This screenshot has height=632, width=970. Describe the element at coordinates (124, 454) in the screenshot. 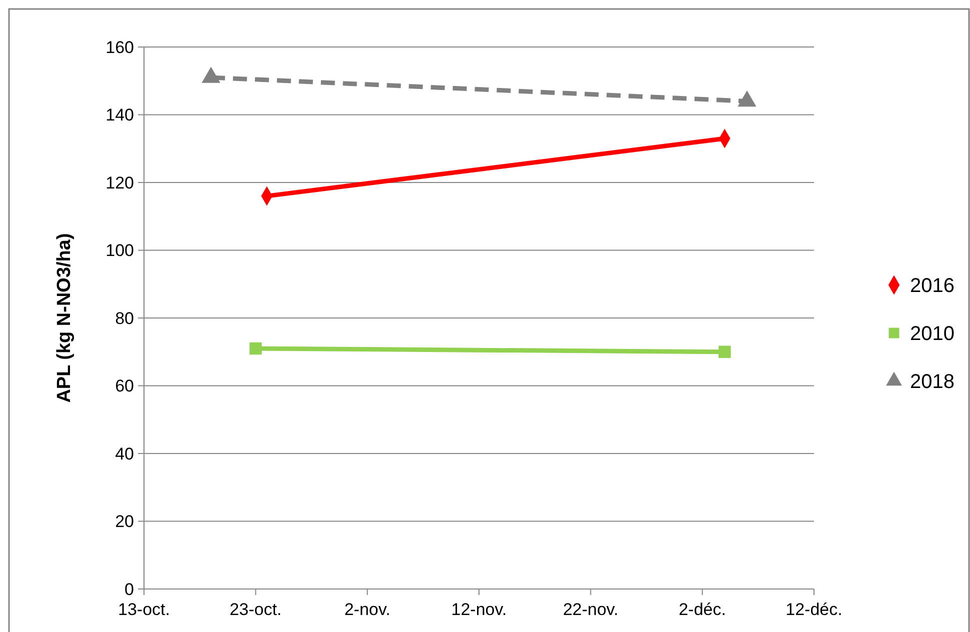

I see `y-tick-label: 40` at that location.